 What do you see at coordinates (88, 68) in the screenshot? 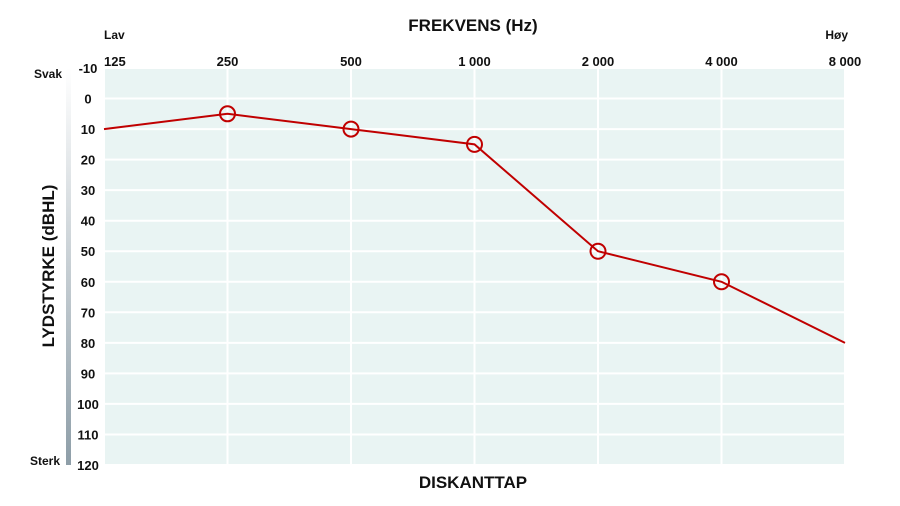
I see `y-tick-label: -10` at bounding box center [88, 68].